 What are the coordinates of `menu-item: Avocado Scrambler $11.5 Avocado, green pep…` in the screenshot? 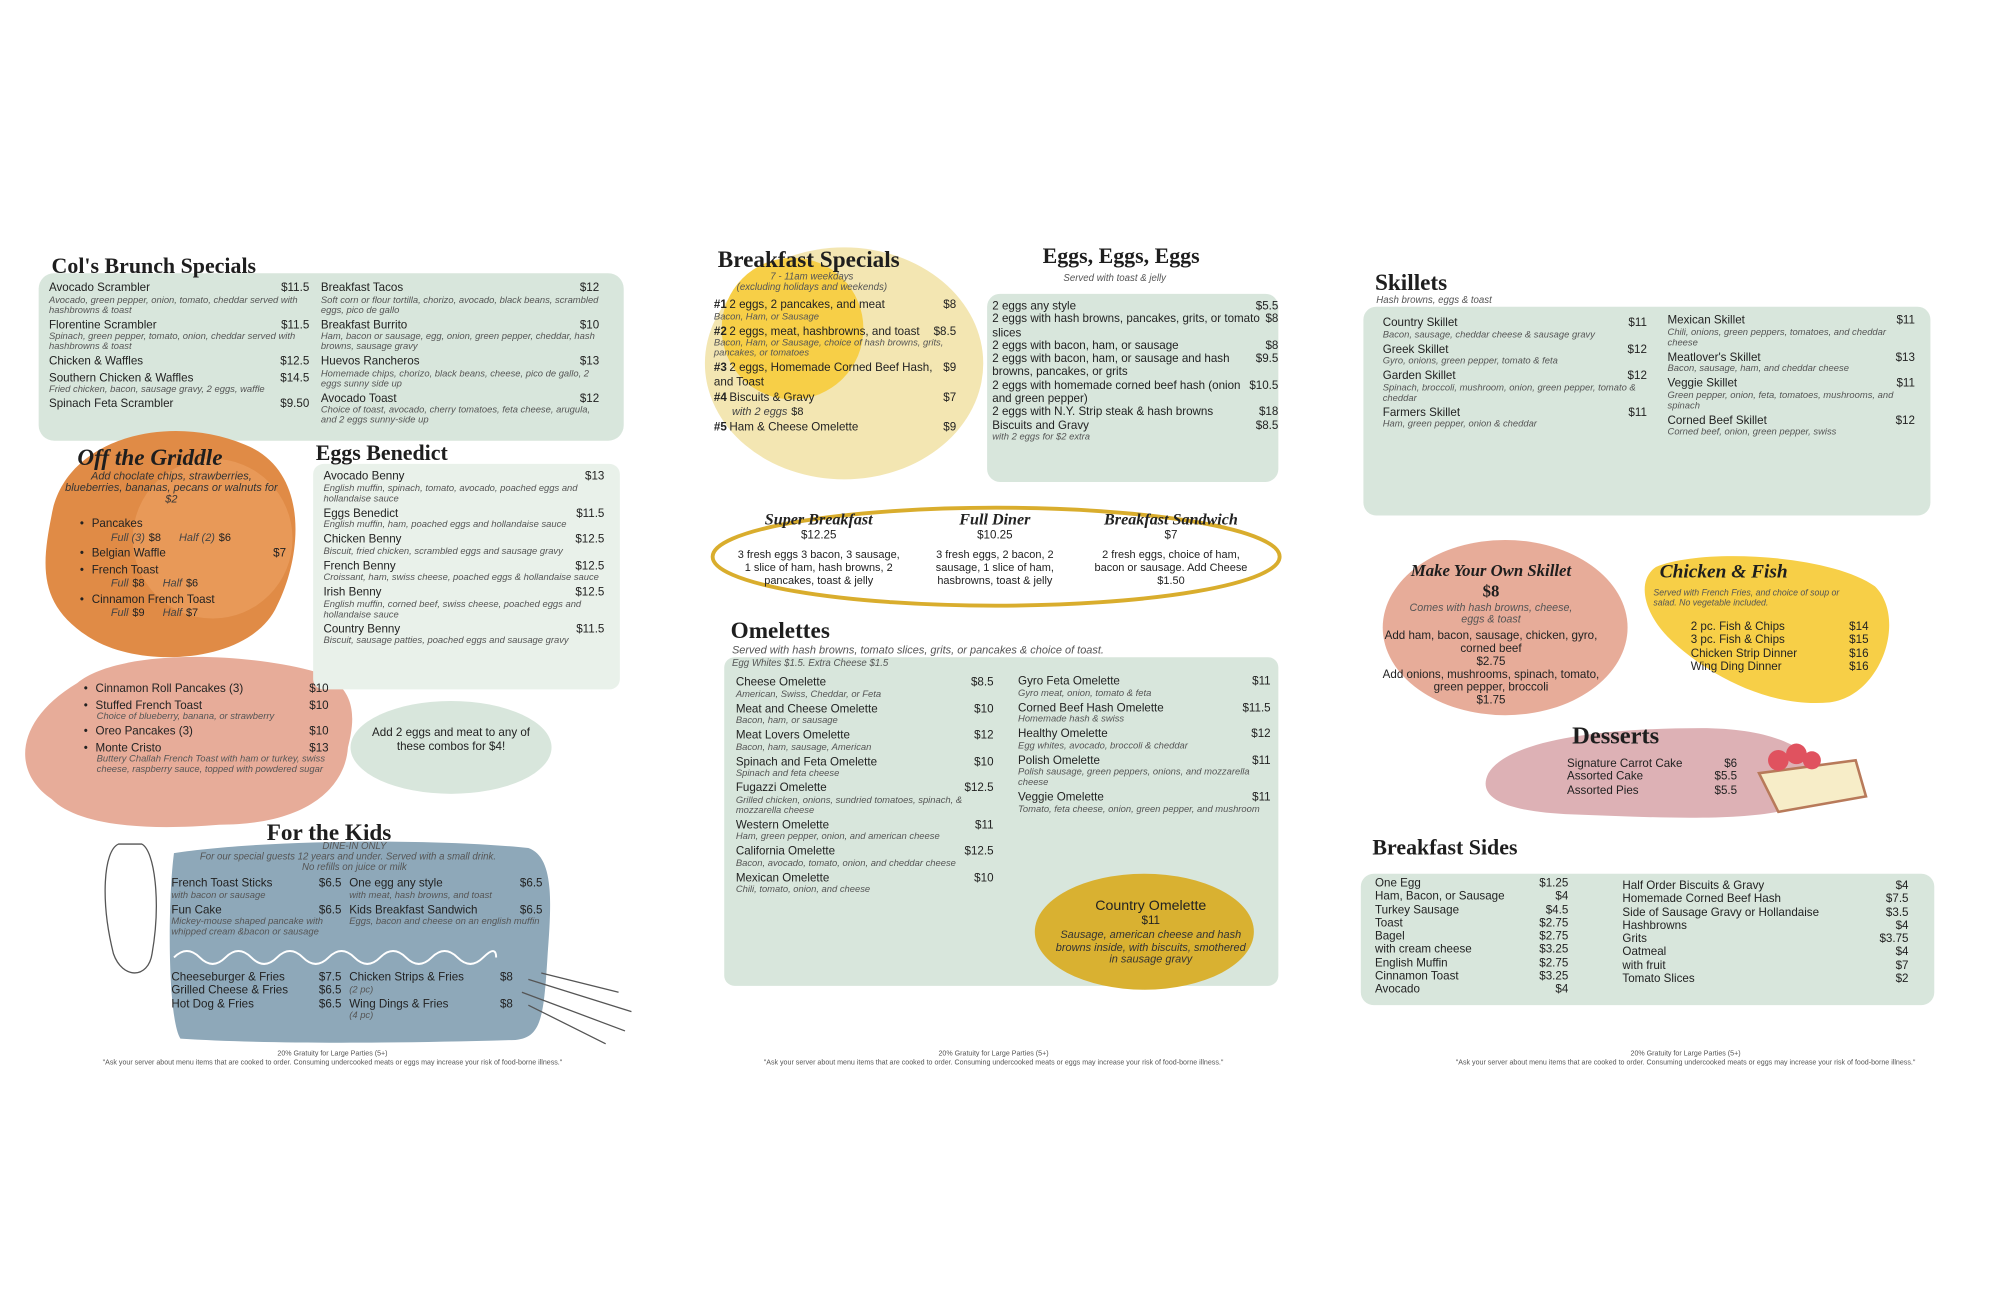 It's located at (179, 298).